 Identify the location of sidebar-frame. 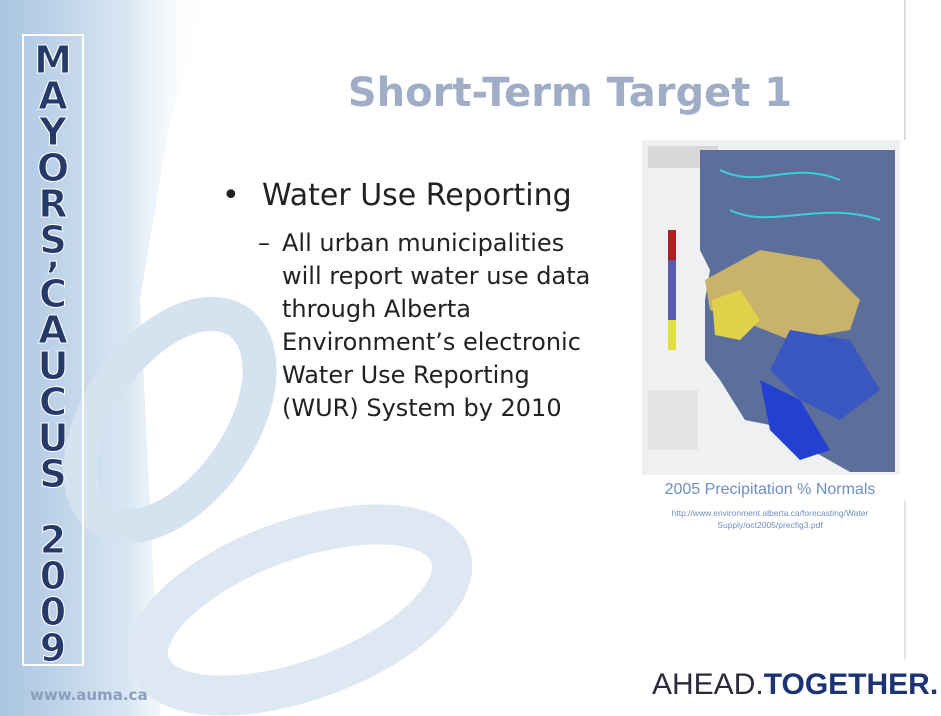
(53, 350).